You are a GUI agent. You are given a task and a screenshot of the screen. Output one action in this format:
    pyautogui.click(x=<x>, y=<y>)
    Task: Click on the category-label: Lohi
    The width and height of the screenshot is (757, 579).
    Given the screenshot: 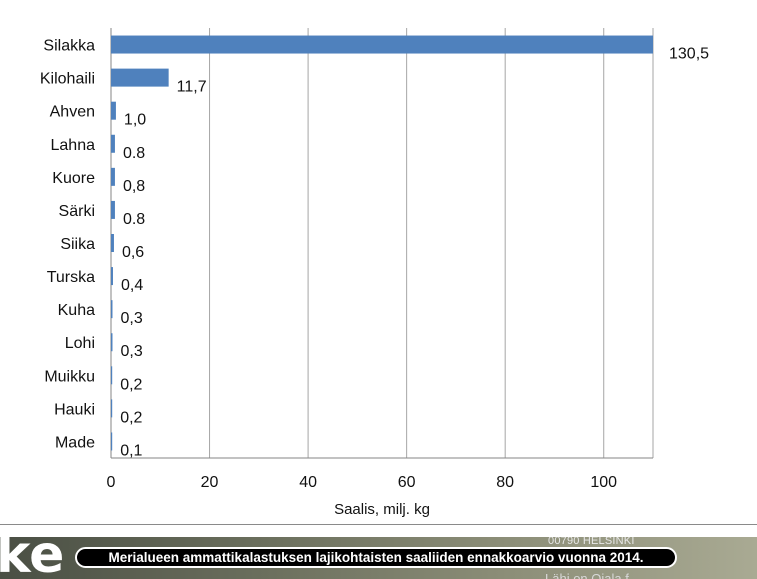 What is the action you would take?
    pyautogui.click(x=80, y=343)
    